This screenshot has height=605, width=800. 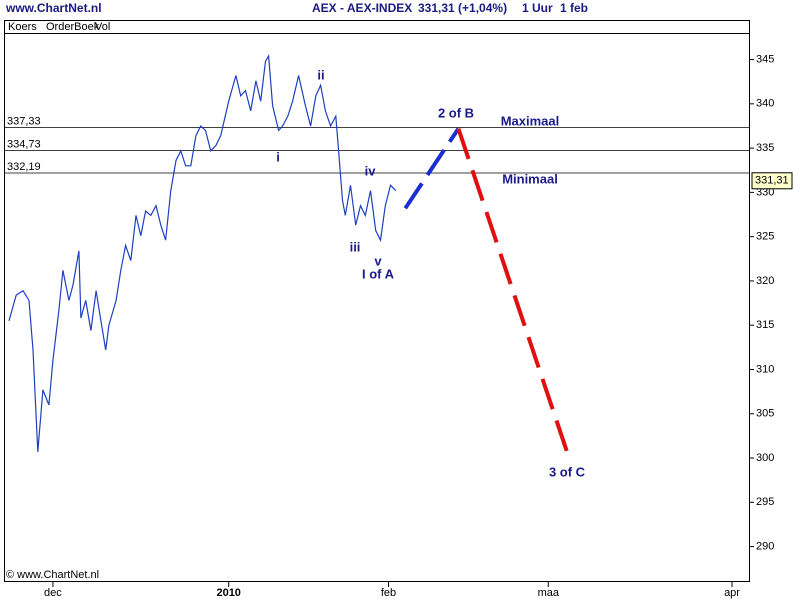 I want to click on level-label: 337,33, so click(x=24, y=121).